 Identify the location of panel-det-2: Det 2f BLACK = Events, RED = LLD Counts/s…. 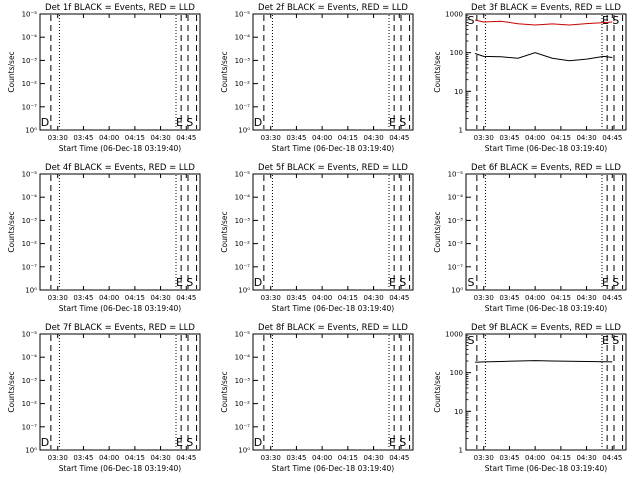
(317, 78).